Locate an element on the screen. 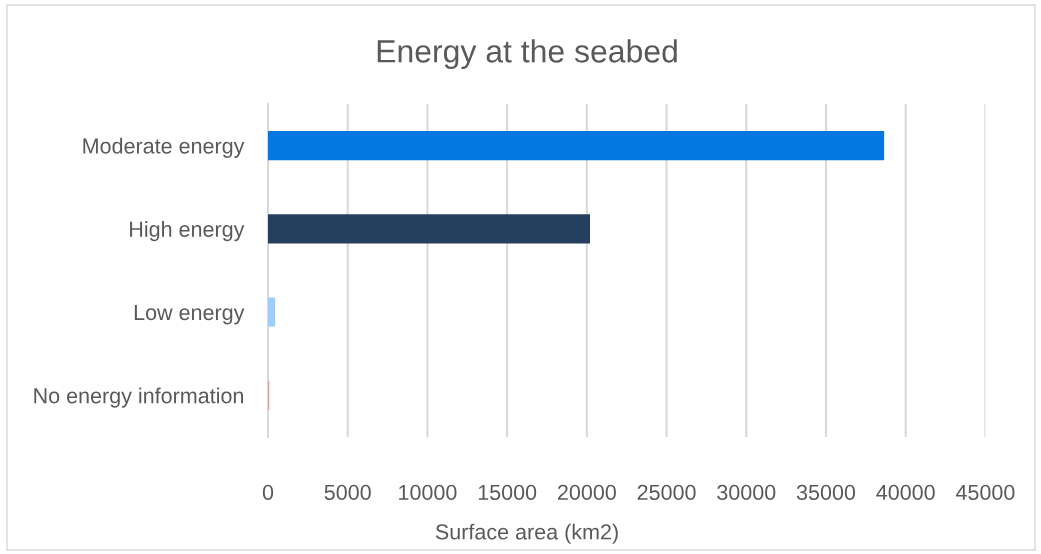  x-tick-label: 15000 is located at coordinates (507, 492).